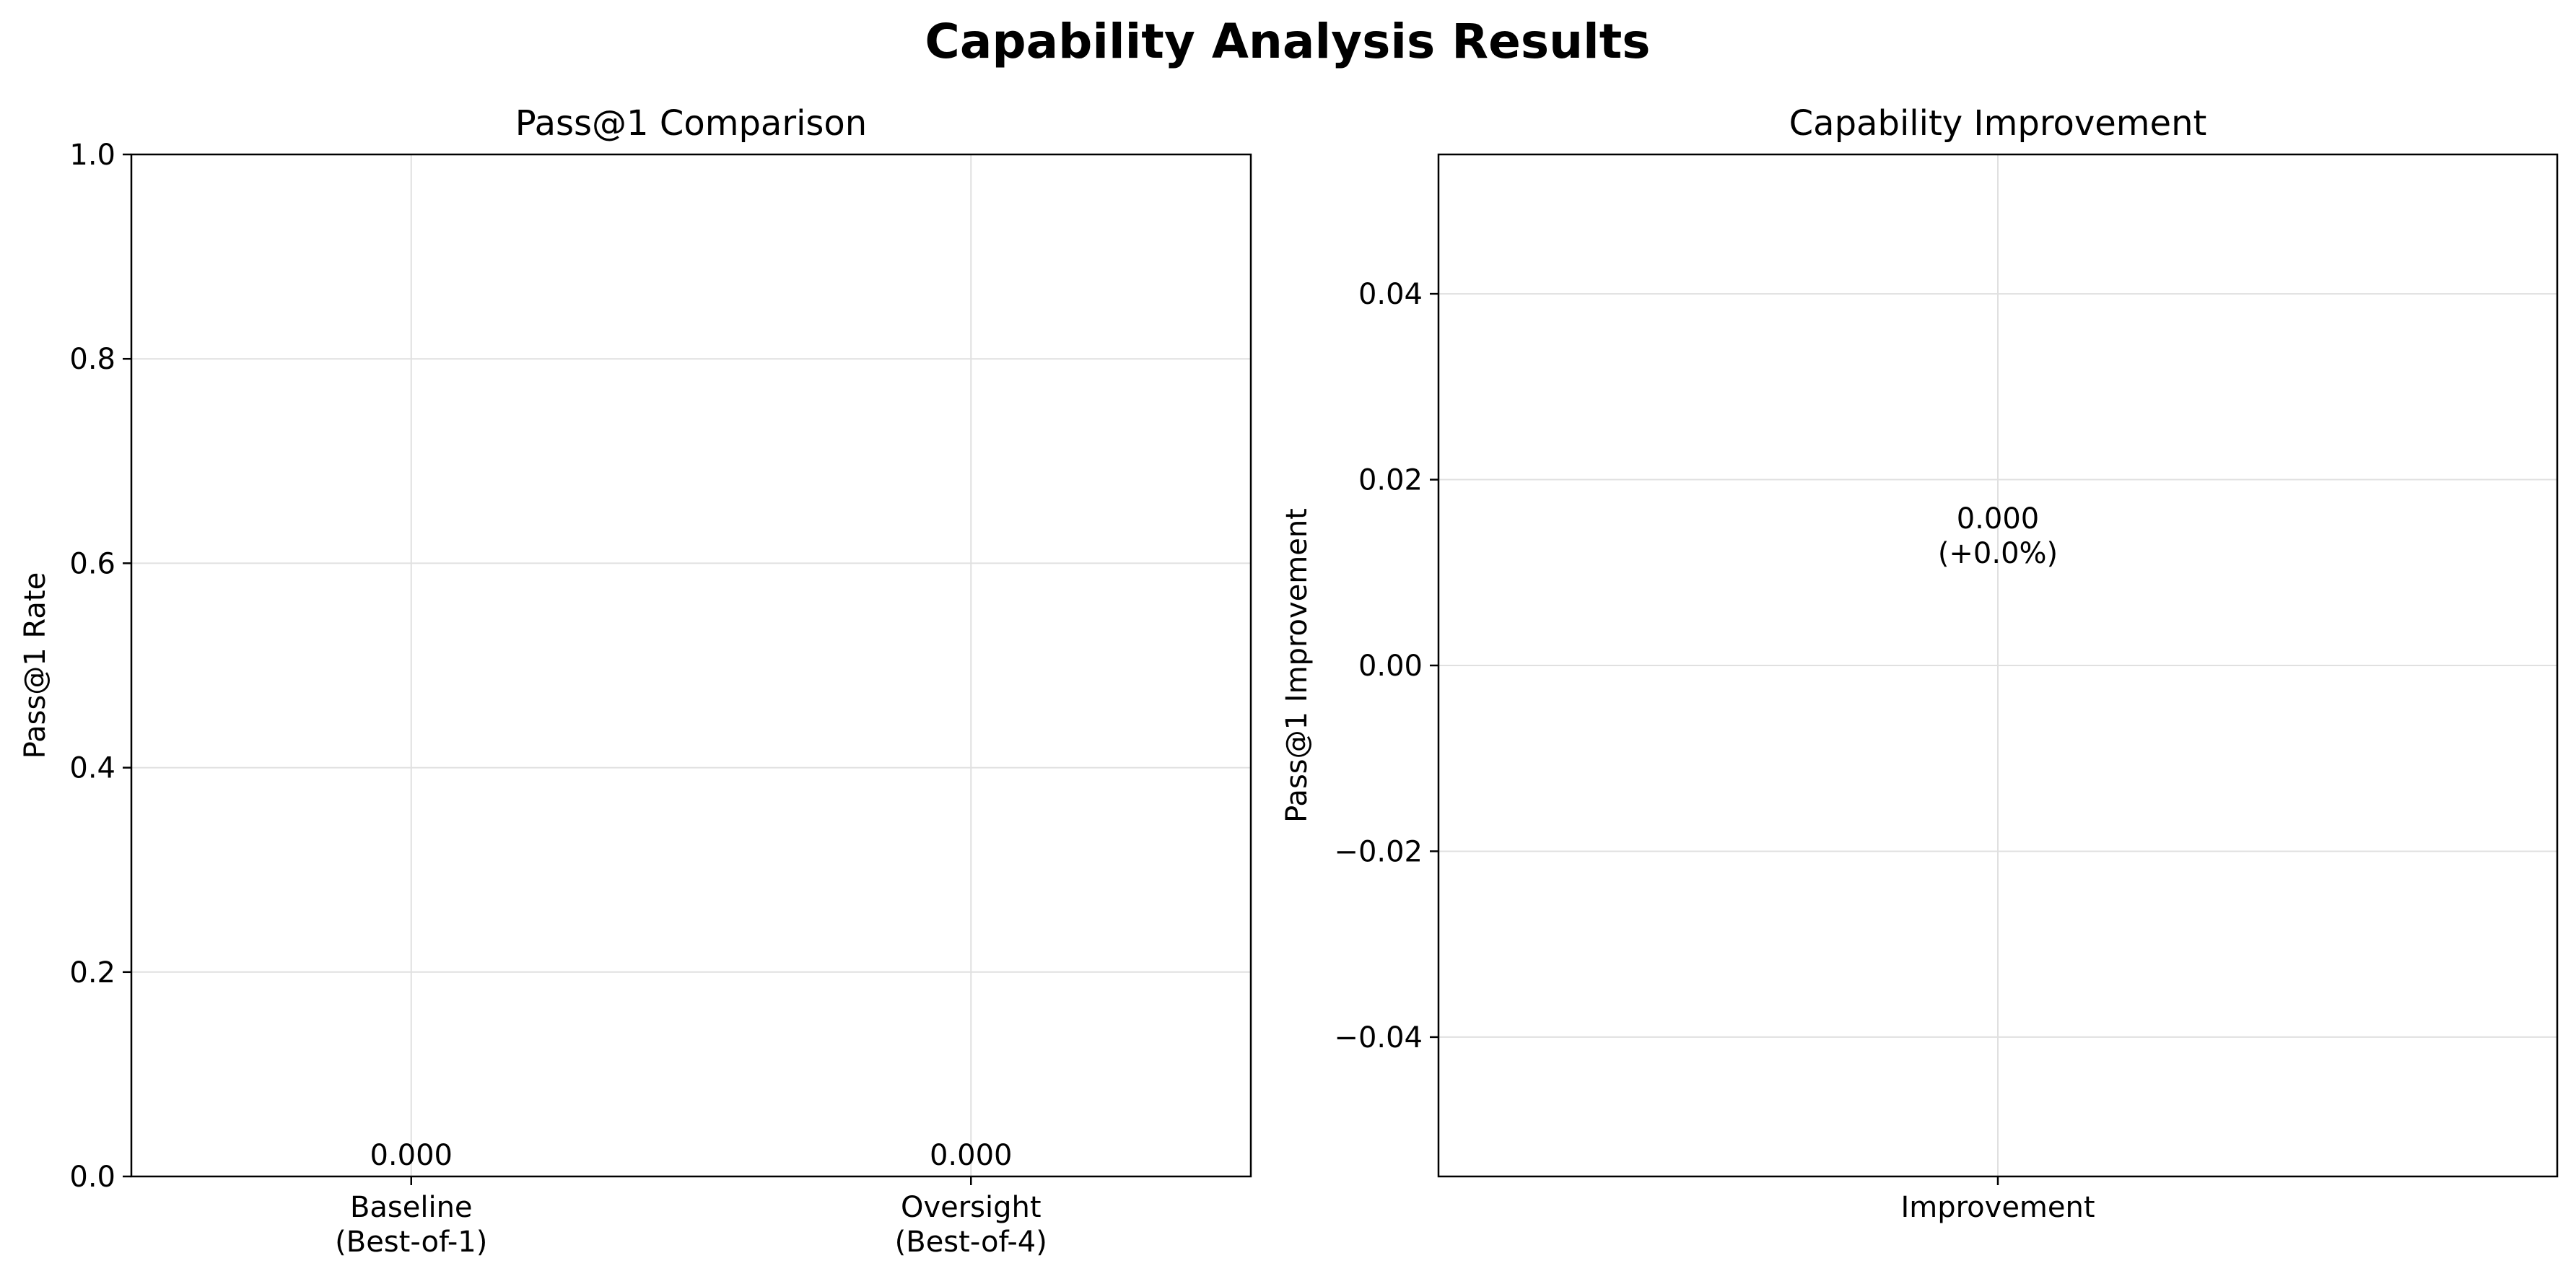 The image size is (2576, 1284). What do you see at coordinates (971, 1225) in the screenshot?
I see `x-tick-label: Oversight (Best-of-4)` at bounding box center [971, 1225].